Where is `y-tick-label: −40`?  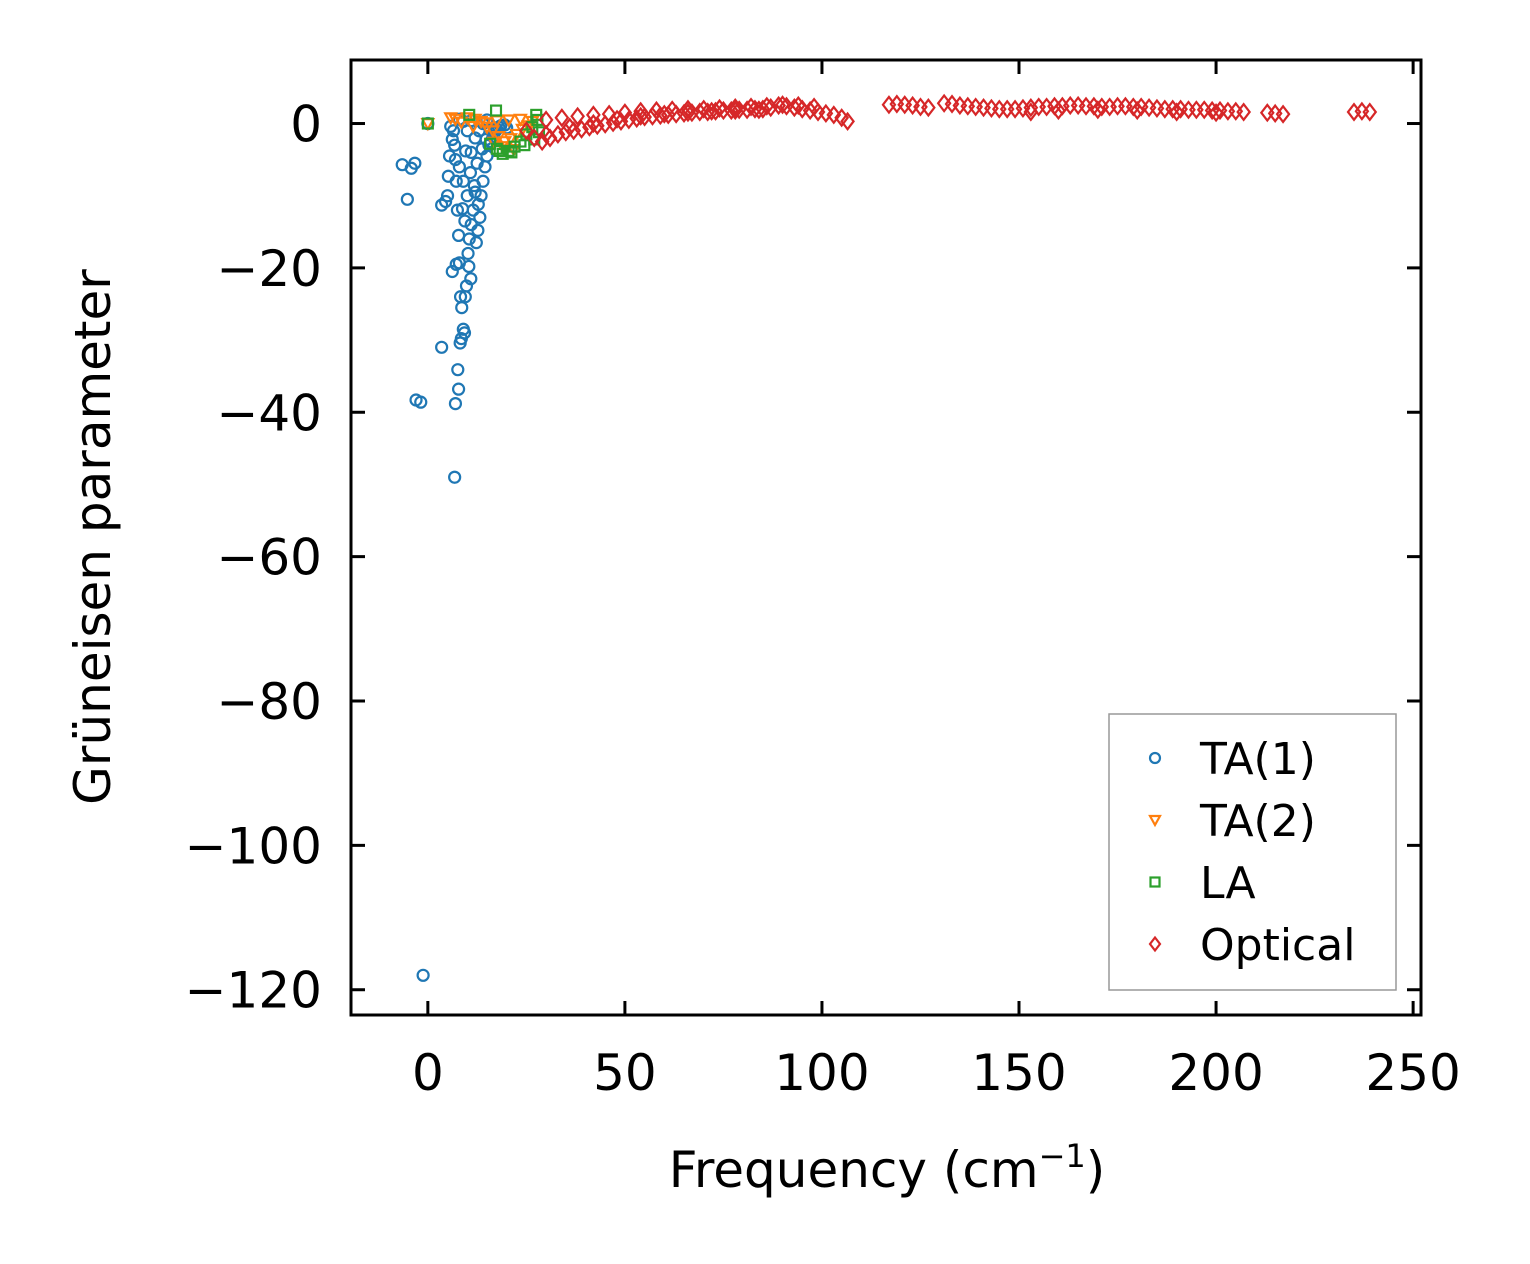
y-tick-label: −40 is located at coordinates (269, 413).